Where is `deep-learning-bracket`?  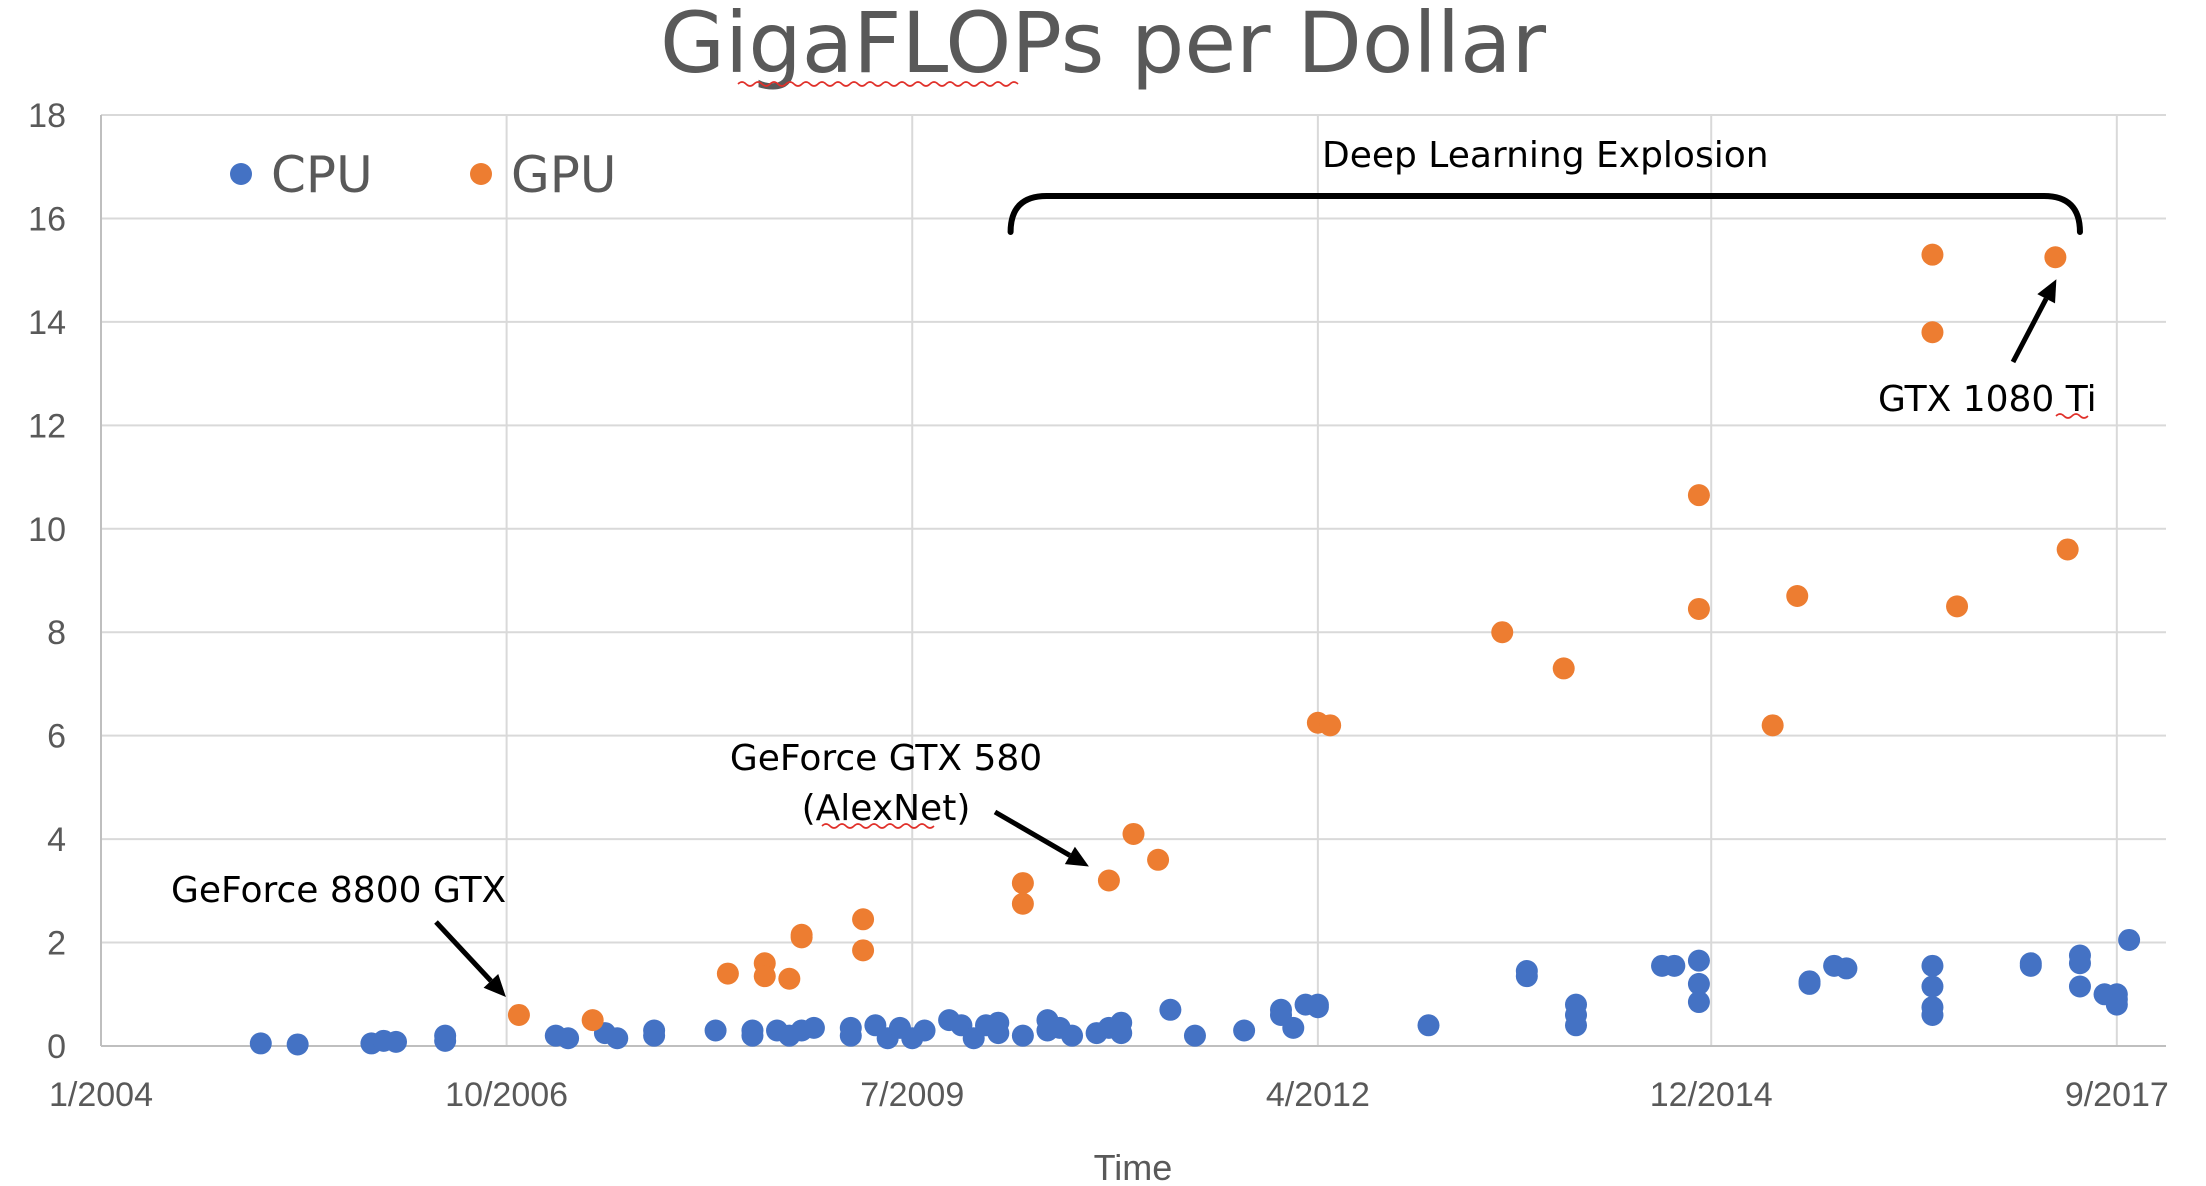
deep-learning-bracket is located at coordinates (1545, 214).